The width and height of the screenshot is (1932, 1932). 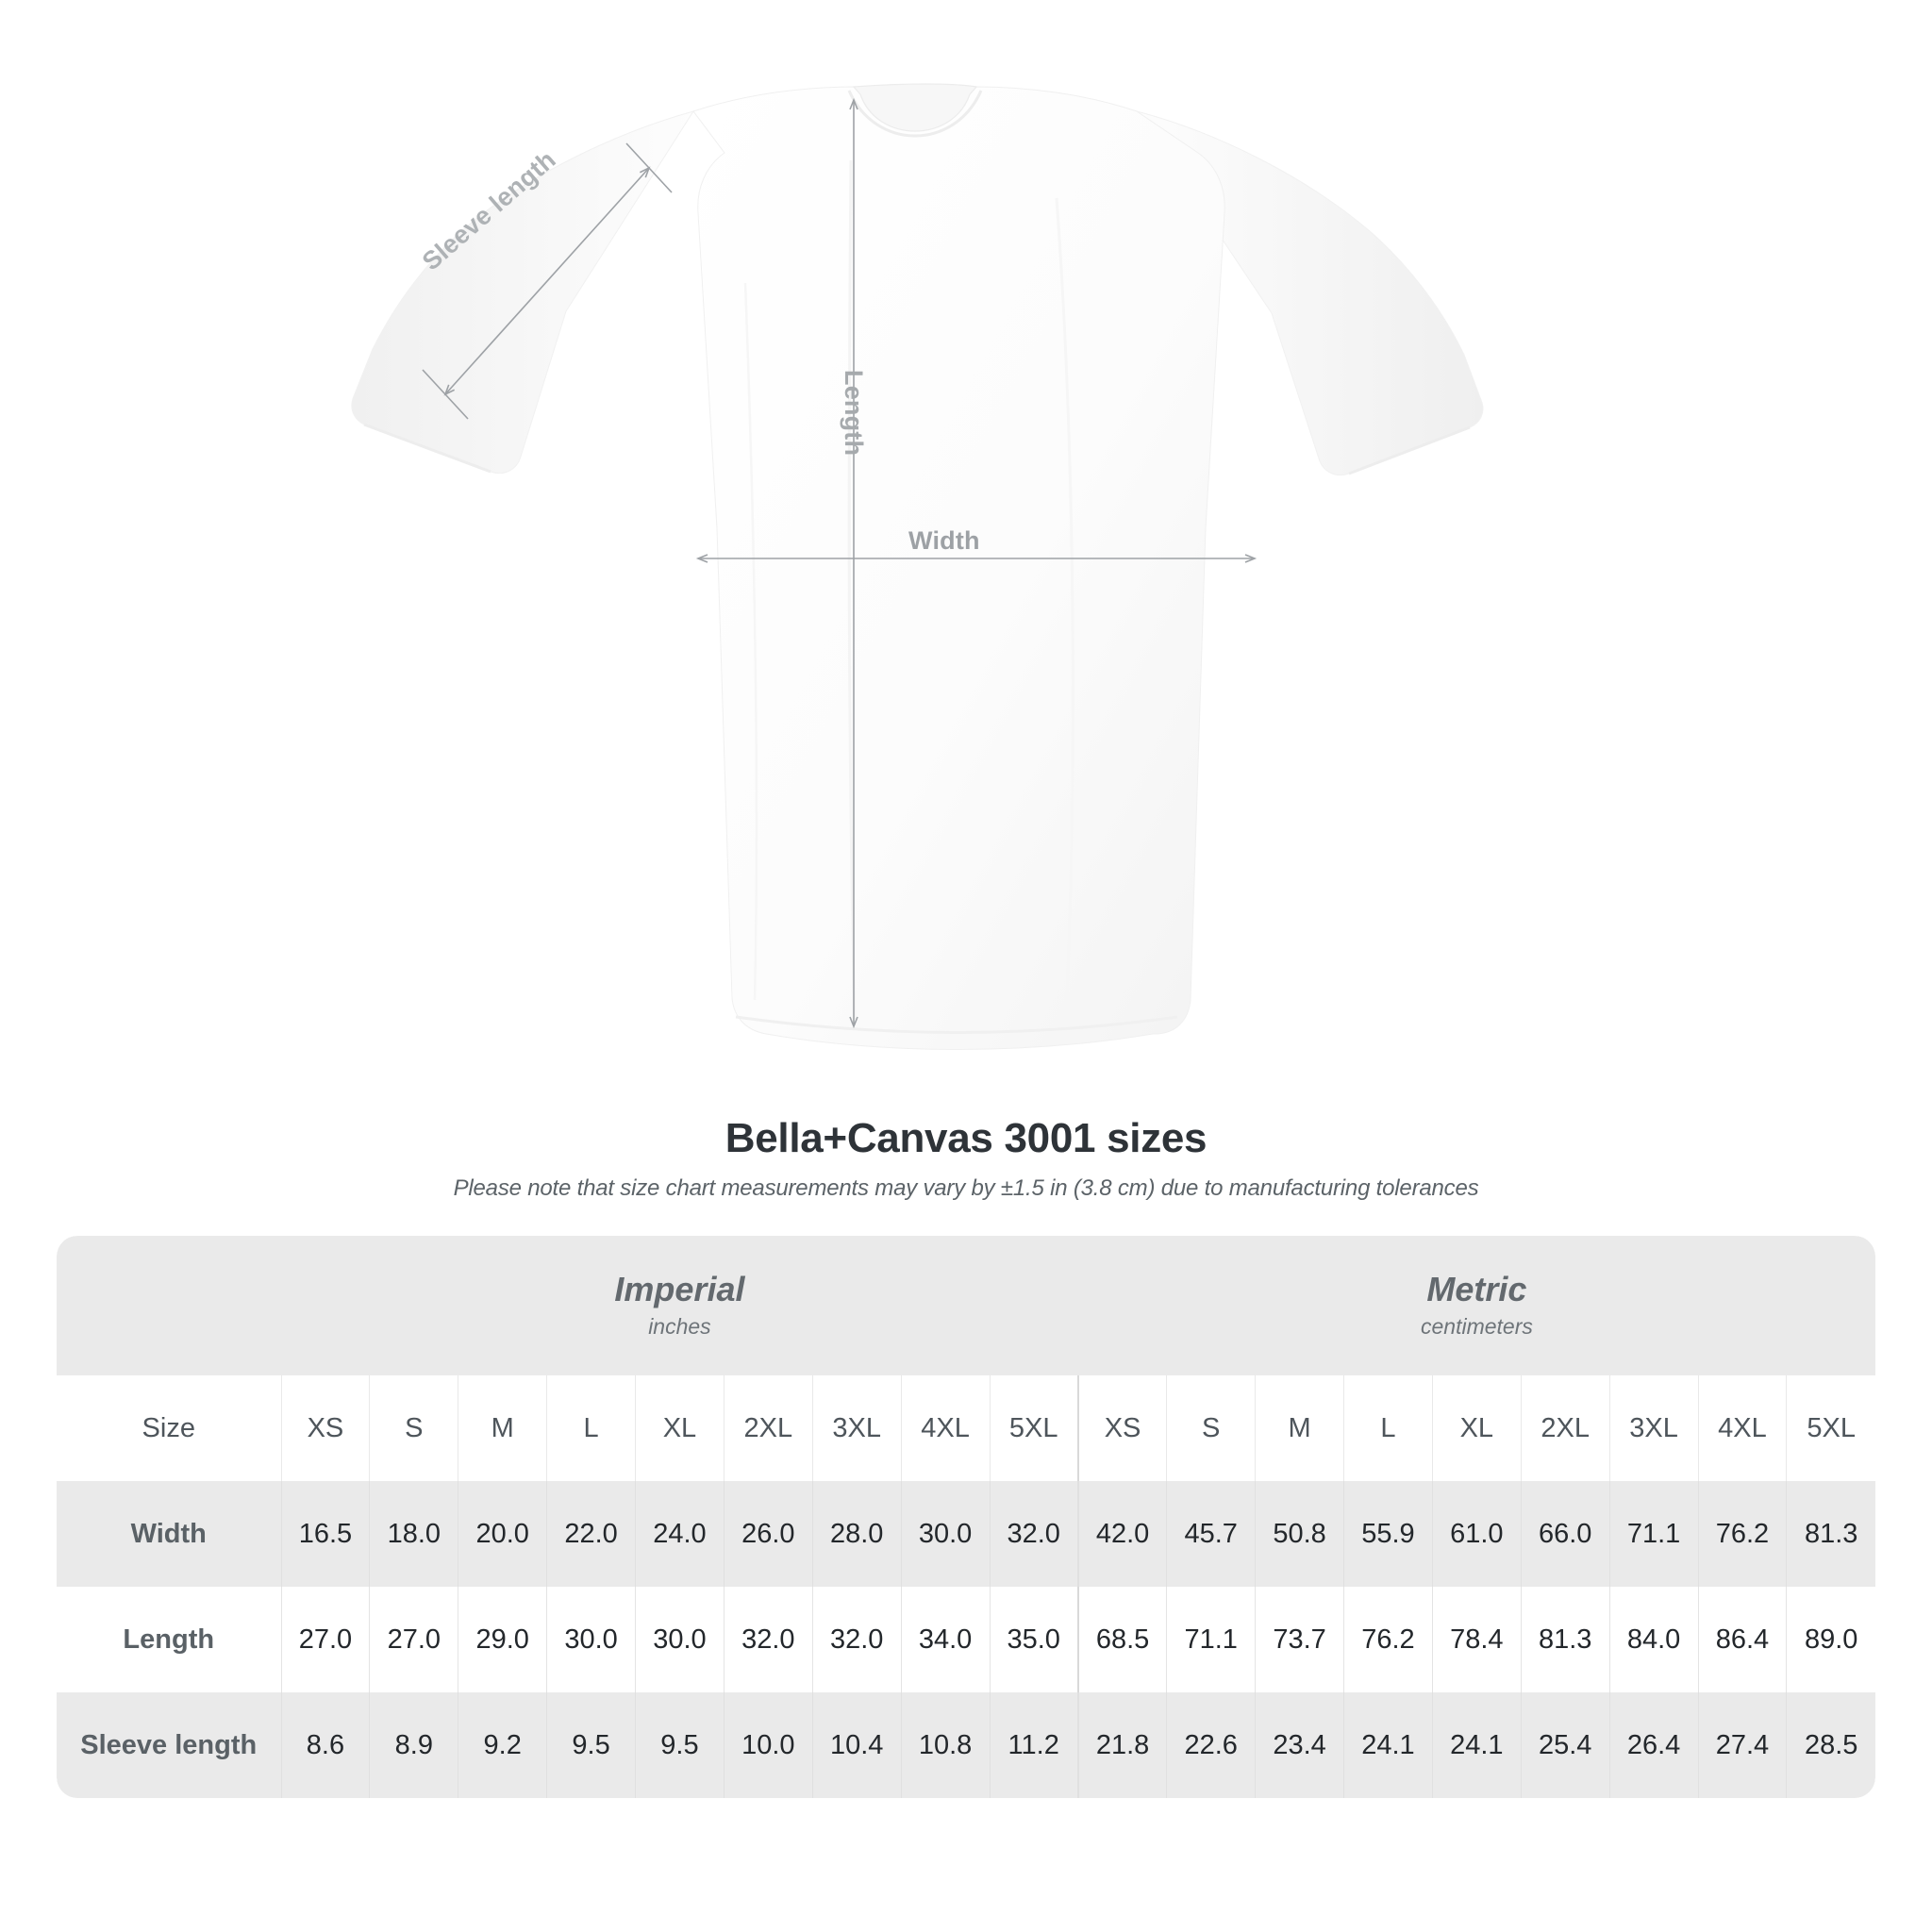 I want to click on cell-width-metric-m: 50.8, so click(x=1299, y=1534).